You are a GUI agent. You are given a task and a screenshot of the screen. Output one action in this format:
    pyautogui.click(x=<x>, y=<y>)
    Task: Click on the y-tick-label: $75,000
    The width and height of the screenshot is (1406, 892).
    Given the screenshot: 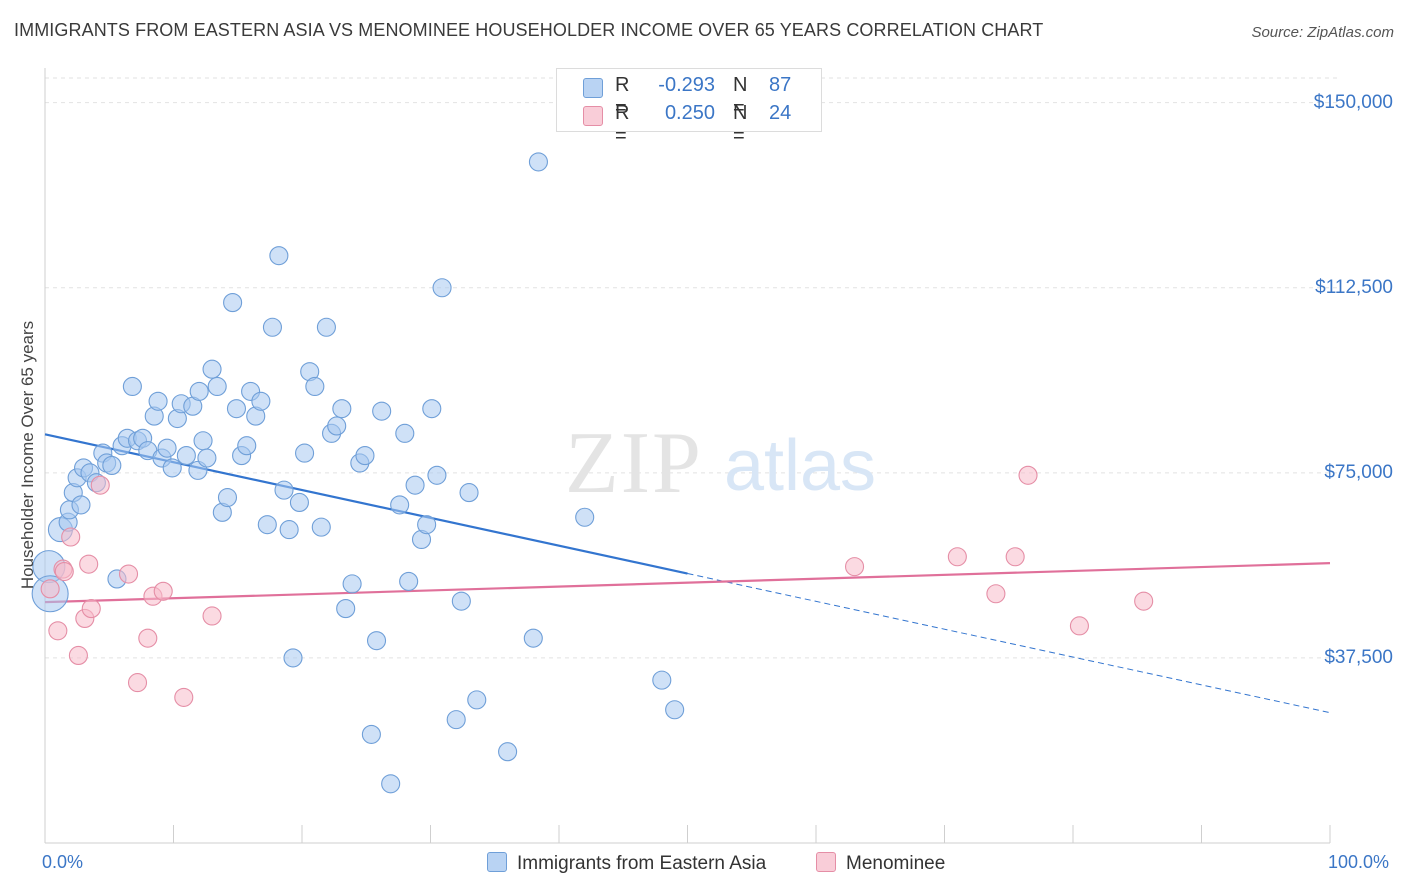 What is the action you would take?
    pyautogui.click(x=1358, y=472)
    